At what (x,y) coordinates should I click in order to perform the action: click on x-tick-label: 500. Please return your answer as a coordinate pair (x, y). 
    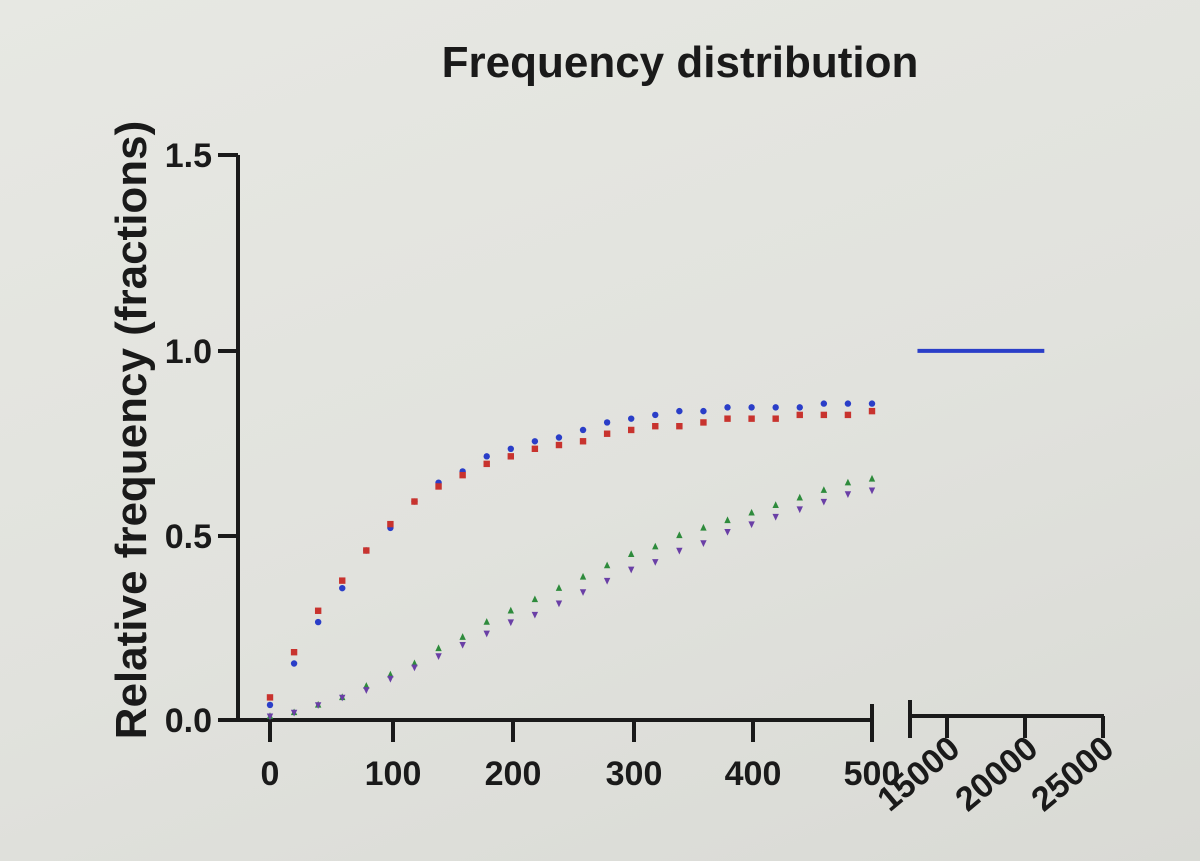
    Looking at the image, I should click on (872, 774).